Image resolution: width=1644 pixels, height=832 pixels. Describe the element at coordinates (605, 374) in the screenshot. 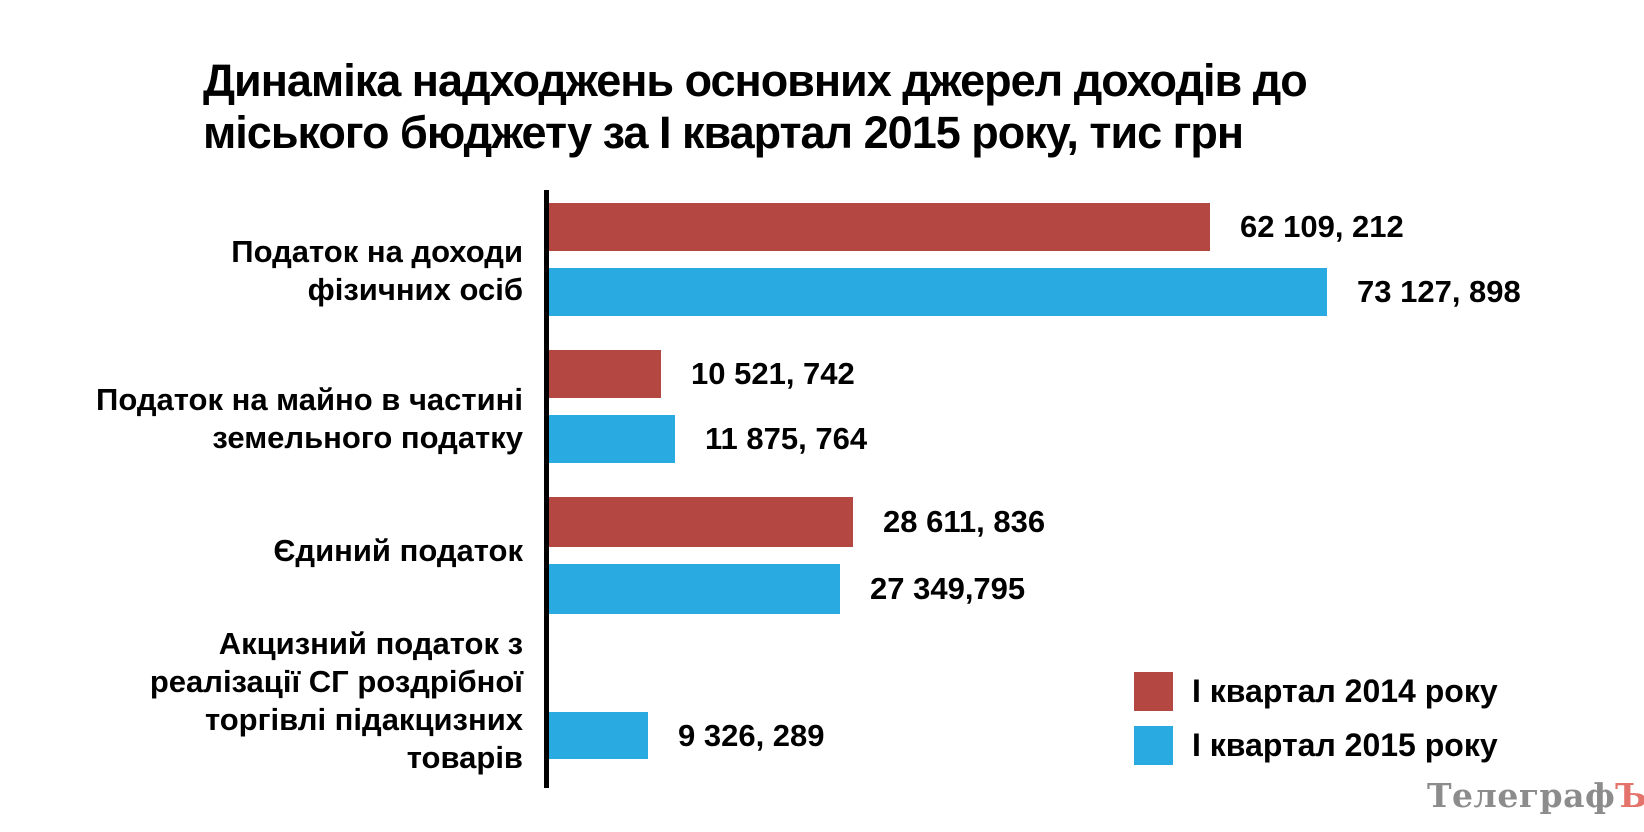

I see `bar-2014-cat2` at that location.